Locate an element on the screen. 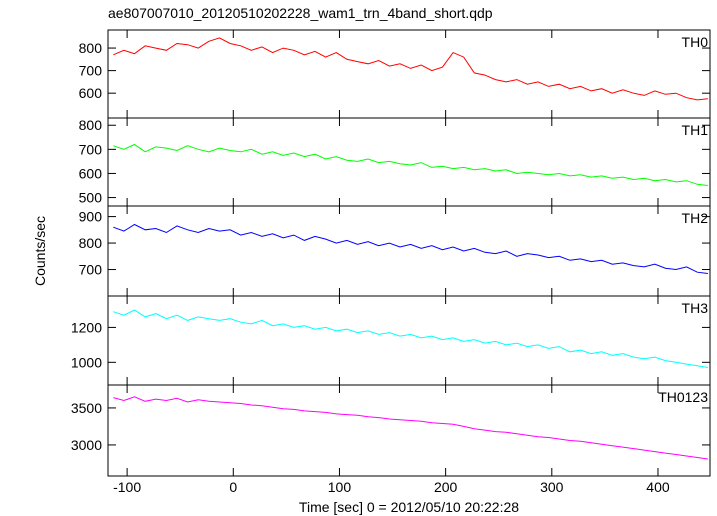 This screenshot has height=516, width=717. y-tick-label: 900 is located at coordinates (91, 217).